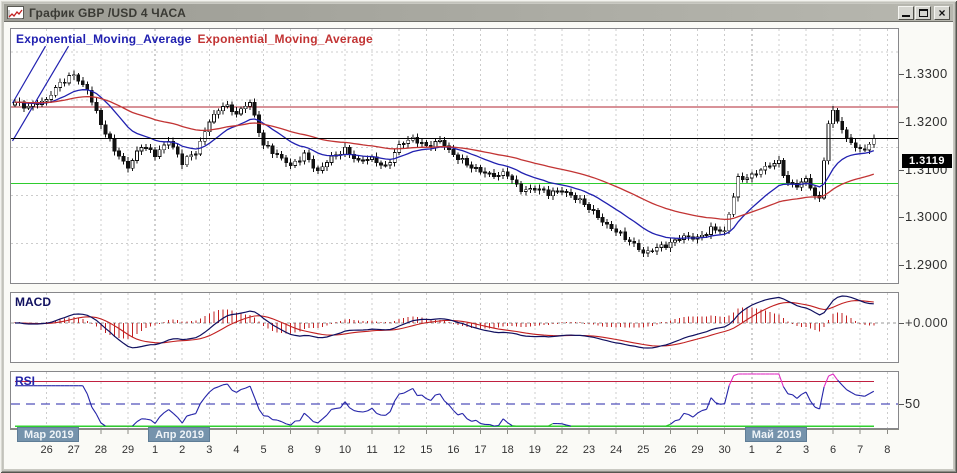 This screenshot has width=957, height=473. I want to click on minimize-button, so click(906, 12).